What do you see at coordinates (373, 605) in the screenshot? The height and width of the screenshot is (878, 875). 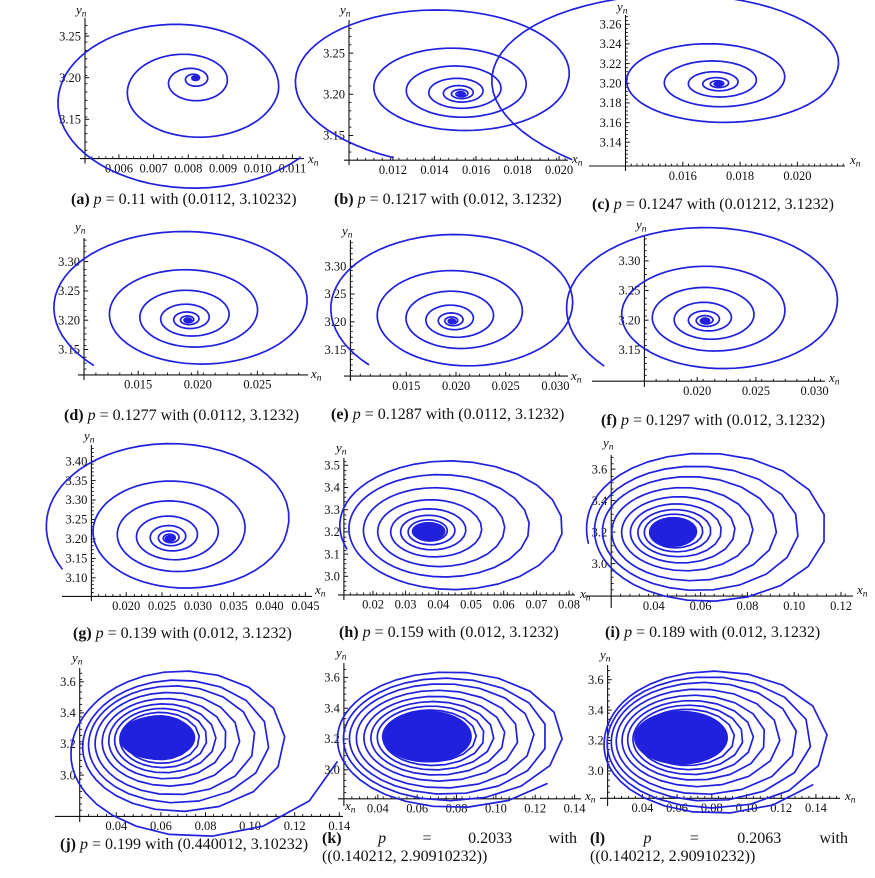 I see `svg-text: 0.02` at bounding box center [373, 605].